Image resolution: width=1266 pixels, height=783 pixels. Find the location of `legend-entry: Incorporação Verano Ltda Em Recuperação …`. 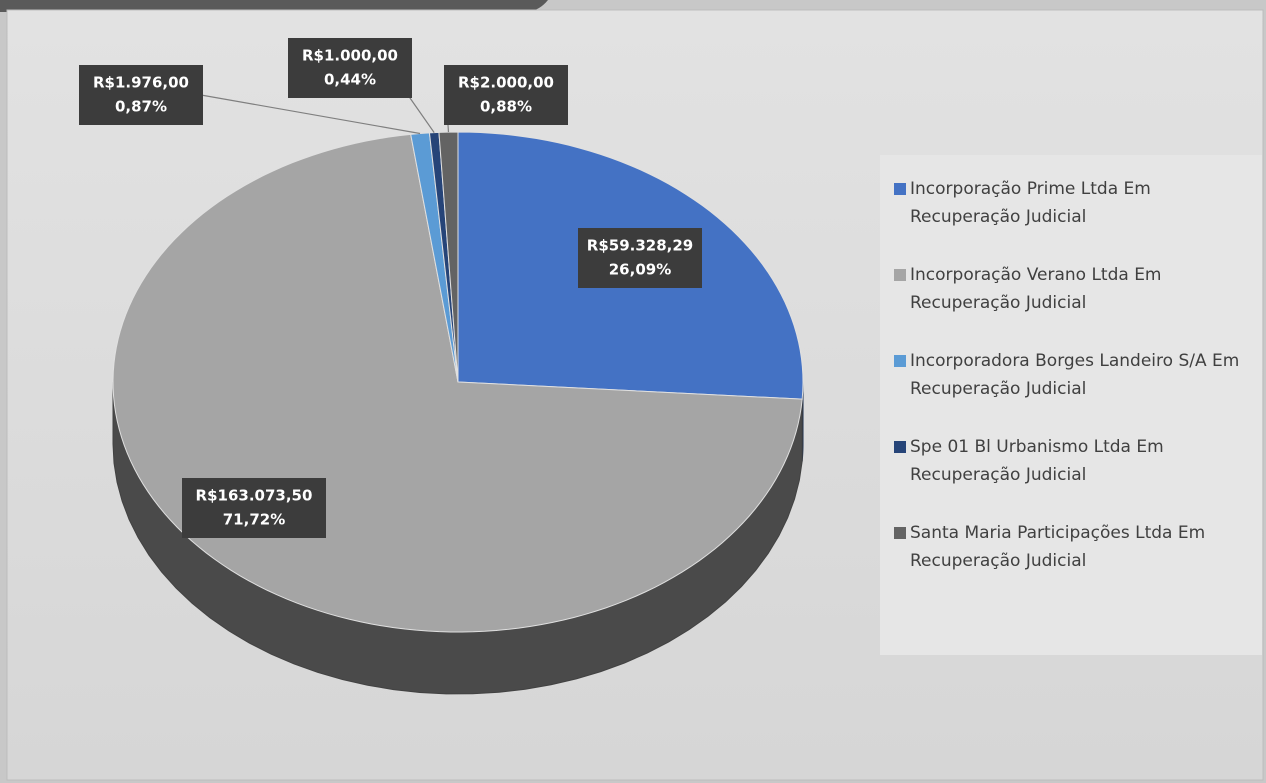

legend-entry: Incorporação Verano Ltda Em Recuperação … is located at coordinates (1074, 289).